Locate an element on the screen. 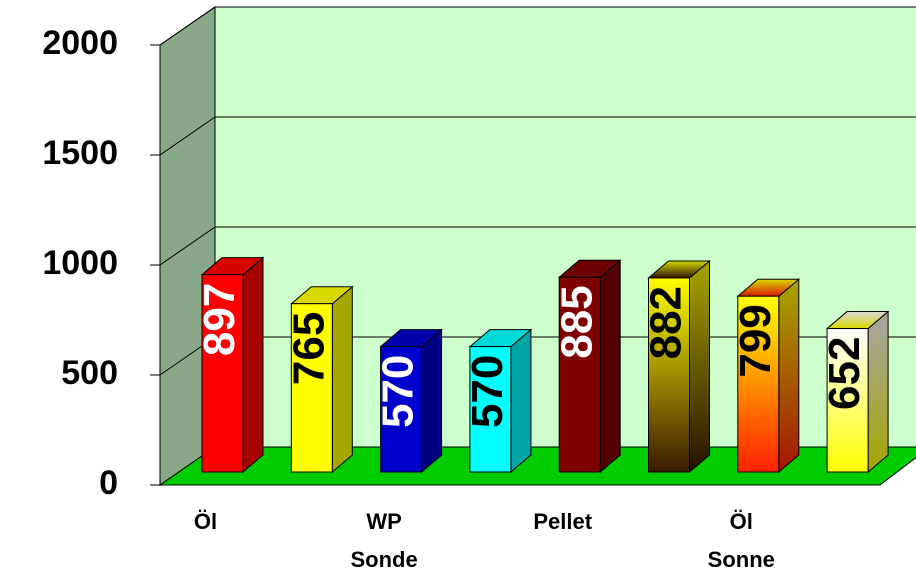  x-tick-label: WP Sonde is located at coordinates (384, 540).